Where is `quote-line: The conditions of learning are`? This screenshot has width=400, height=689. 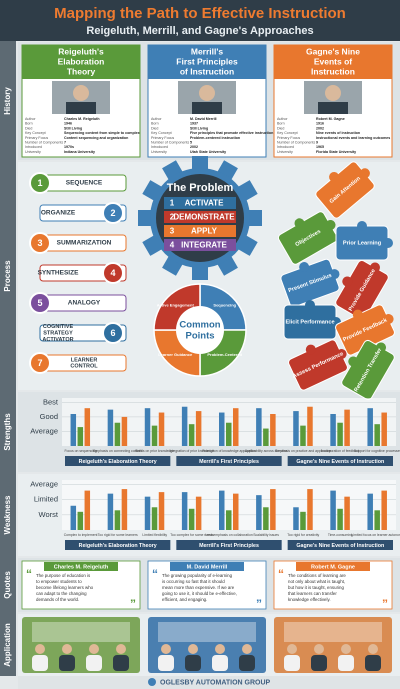 quote-line: The conditions of learning are is located at coordinates (317, 575).